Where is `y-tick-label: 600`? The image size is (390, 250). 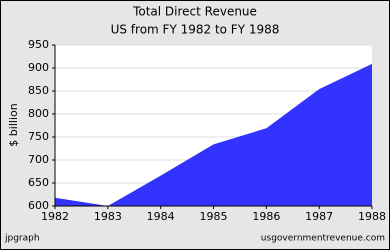
y-tick-label: 600 is located at coordinates (38, 205).